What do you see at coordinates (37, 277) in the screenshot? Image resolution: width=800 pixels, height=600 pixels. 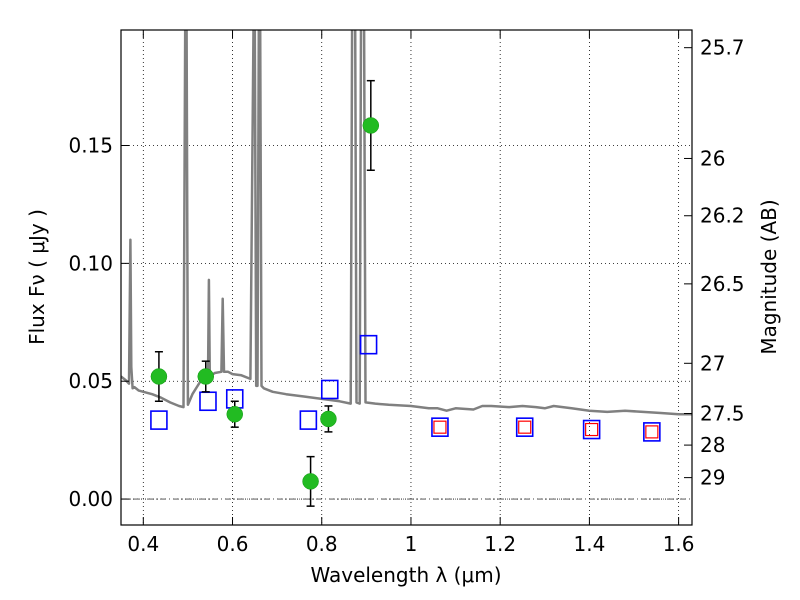 I see `y-axis-label-left: Flux Fν ( μJy )` at bounding box center [37, 277].